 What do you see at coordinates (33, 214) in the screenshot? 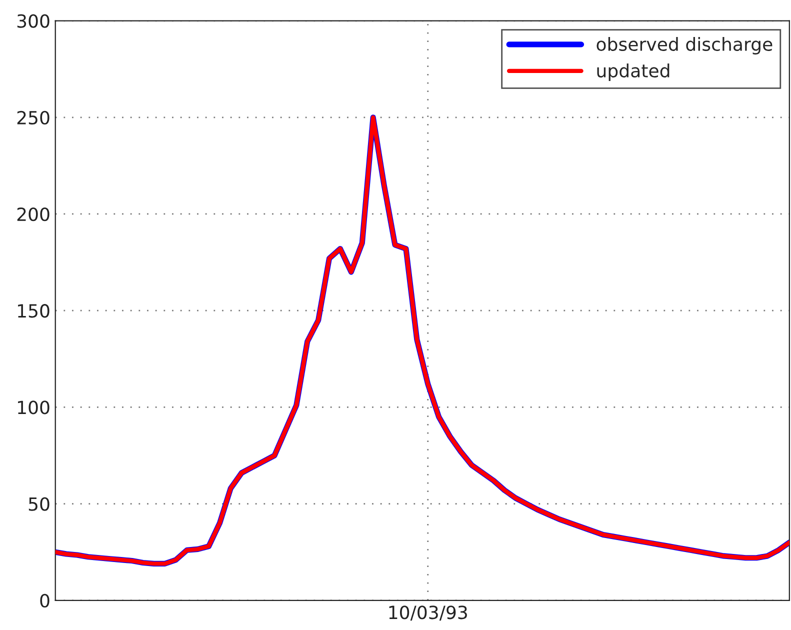
I see `y-tick-label: 200` at bounding box center [33, 214].